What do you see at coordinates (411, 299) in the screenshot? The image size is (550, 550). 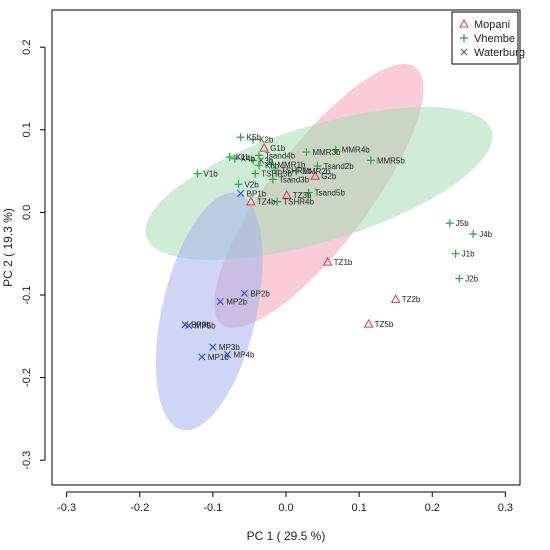 I see `point-tz2b-label: TZ2b` at bounding box center [411, 299].